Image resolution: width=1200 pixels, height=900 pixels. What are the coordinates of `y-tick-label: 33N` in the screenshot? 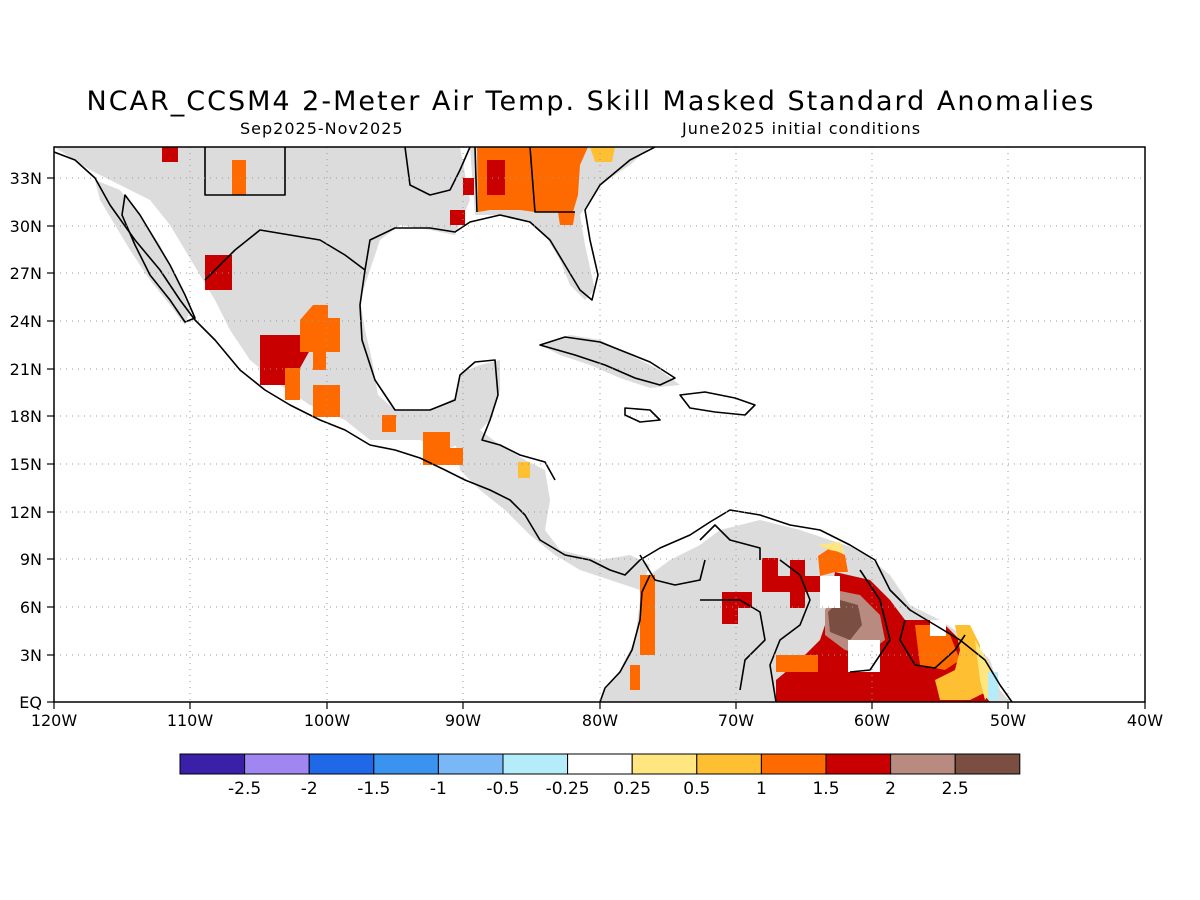 It's located at (26, 178).